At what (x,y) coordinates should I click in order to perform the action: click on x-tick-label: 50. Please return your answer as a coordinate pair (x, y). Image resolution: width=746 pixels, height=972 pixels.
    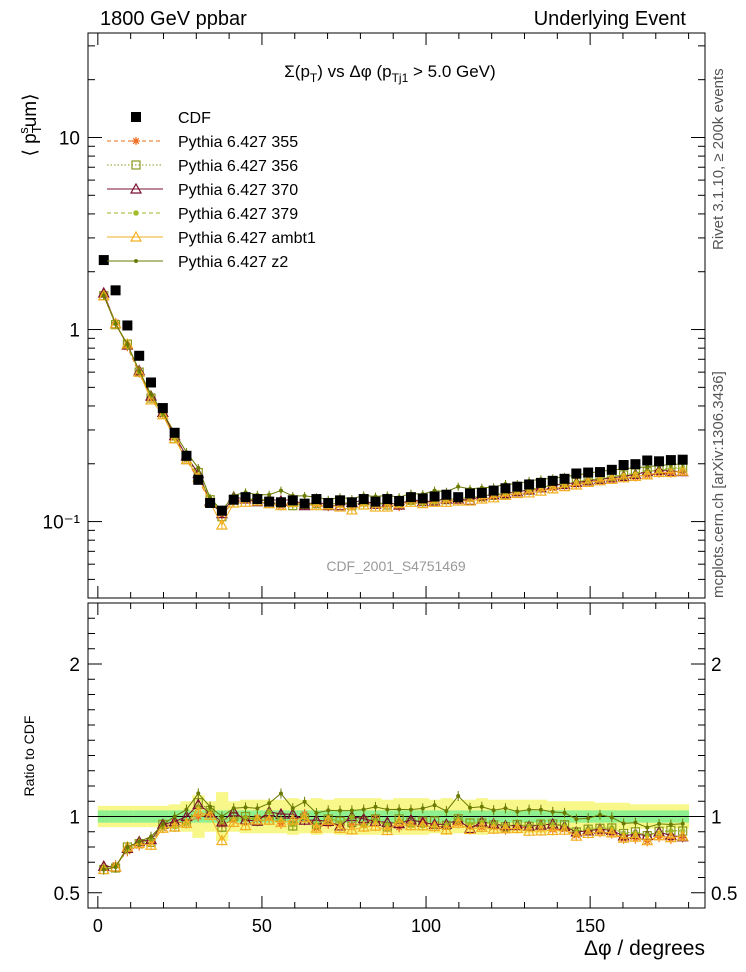
    Looking at the image, I should click on (262, 926).